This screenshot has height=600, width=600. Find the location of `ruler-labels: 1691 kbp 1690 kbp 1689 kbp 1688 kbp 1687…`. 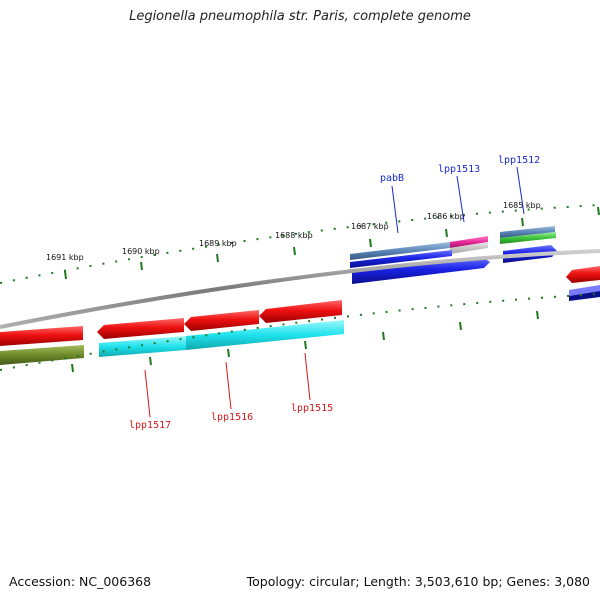

ruler-labels: 1691 kbp 1690 kbp 1689 kbp 1688 kbp 1687… is located at coordinates (293, 231).